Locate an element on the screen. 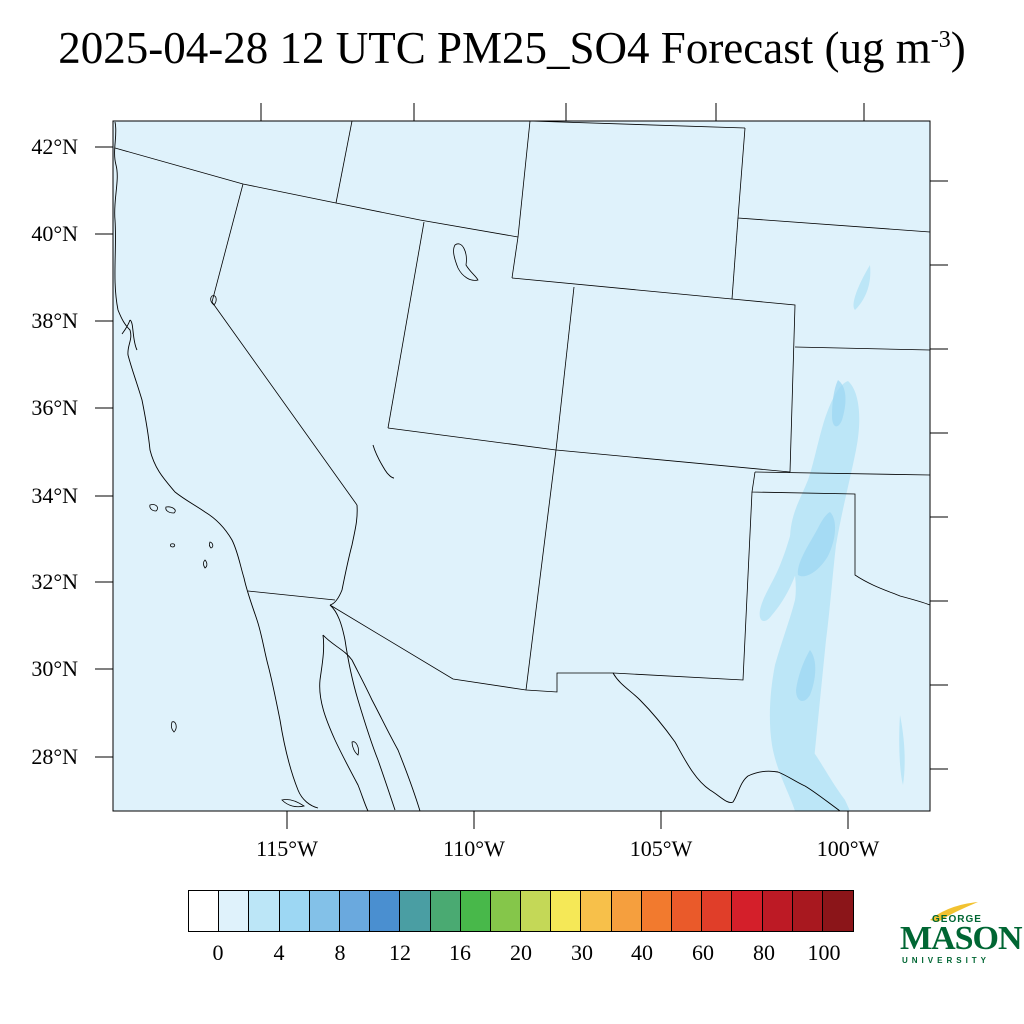 Image resolution: width=1024 pixels, height=1024 pixels. lon-label: 115°W is located at coordinates (287, 848).